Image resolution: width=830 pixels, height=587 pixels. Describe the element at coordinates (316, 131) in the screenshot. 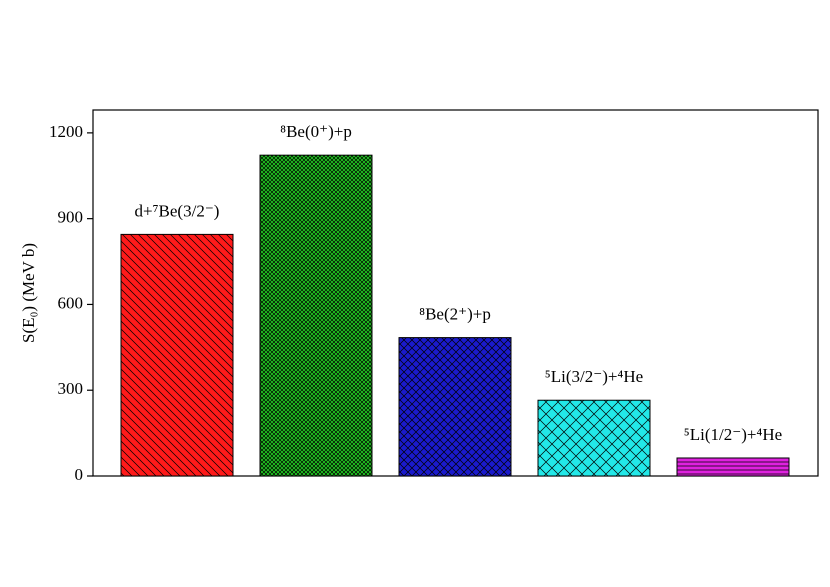

I see `bar-label: ⁸Be(0⁺)+p` at that location.